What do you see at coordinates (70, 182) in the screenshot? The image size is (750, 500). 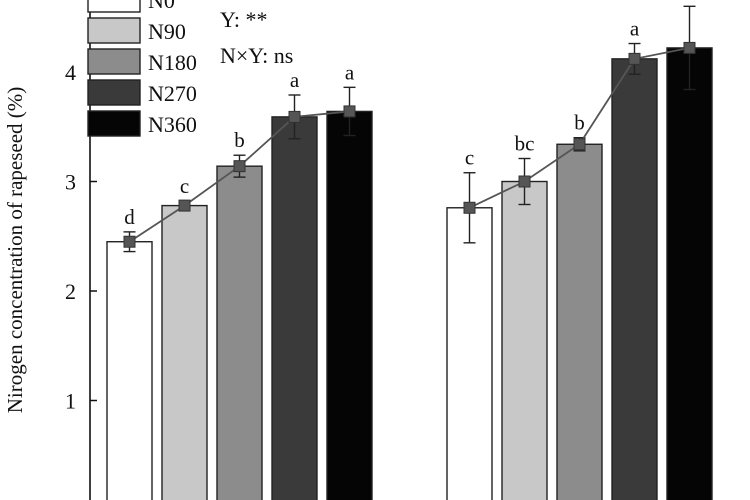 I see `y-tick-label: 3` at bounding box center [70, 182].